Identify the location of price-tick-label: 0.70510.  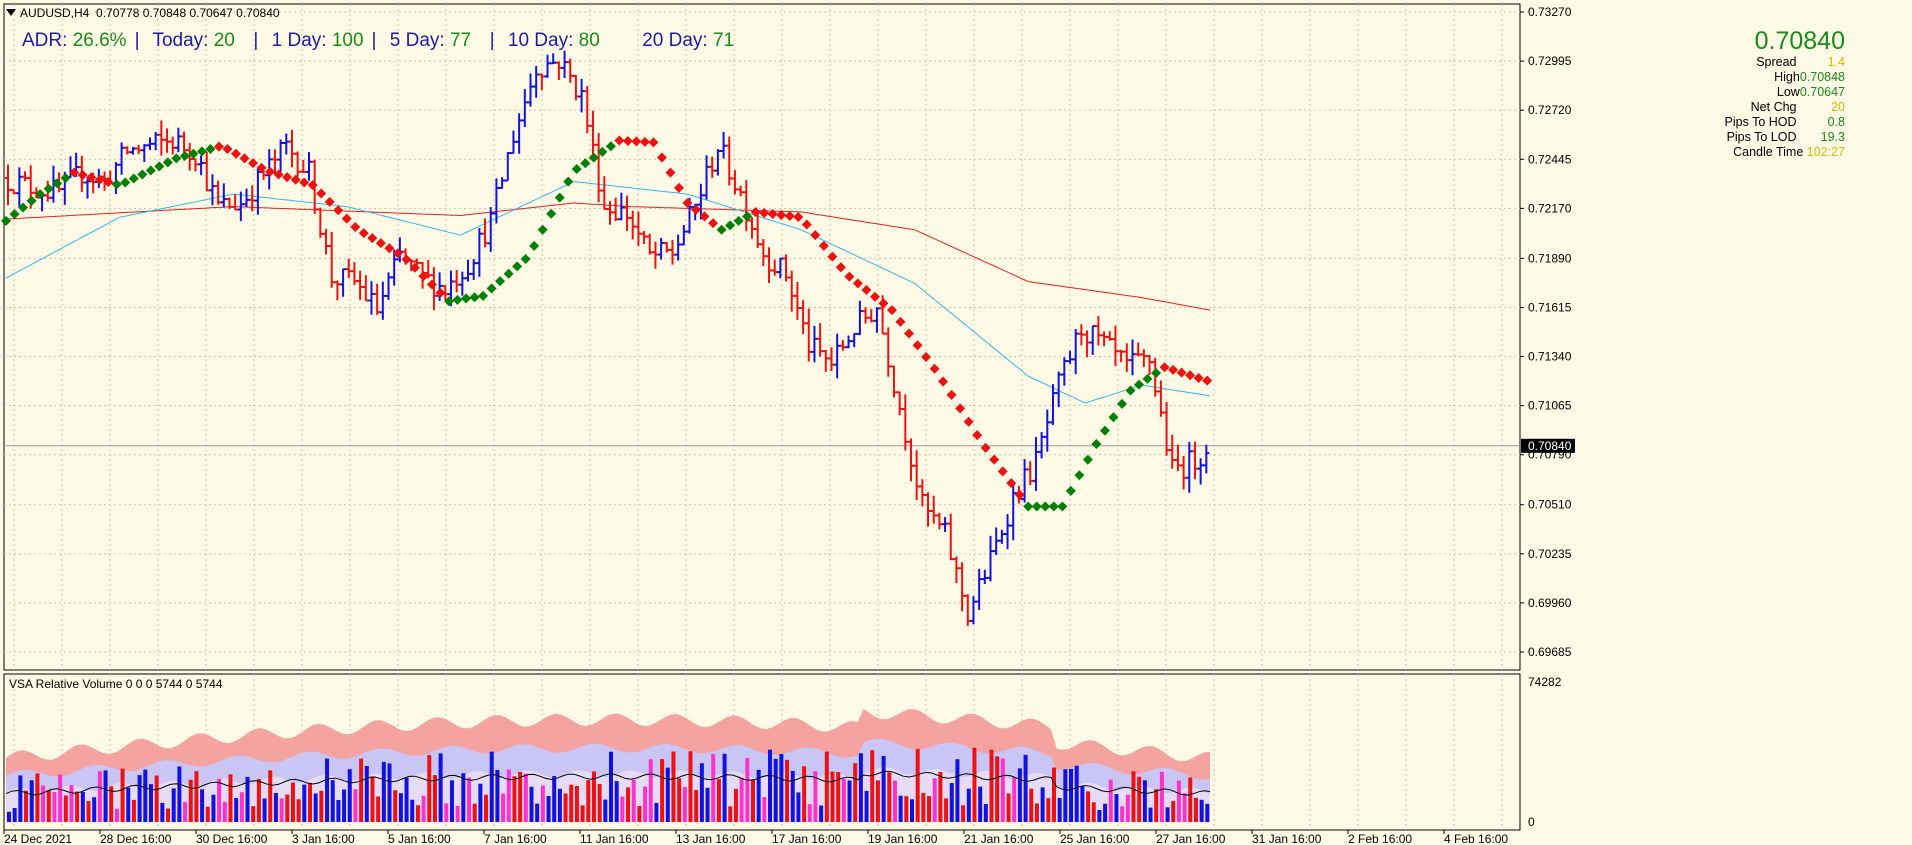
(1550, 505).